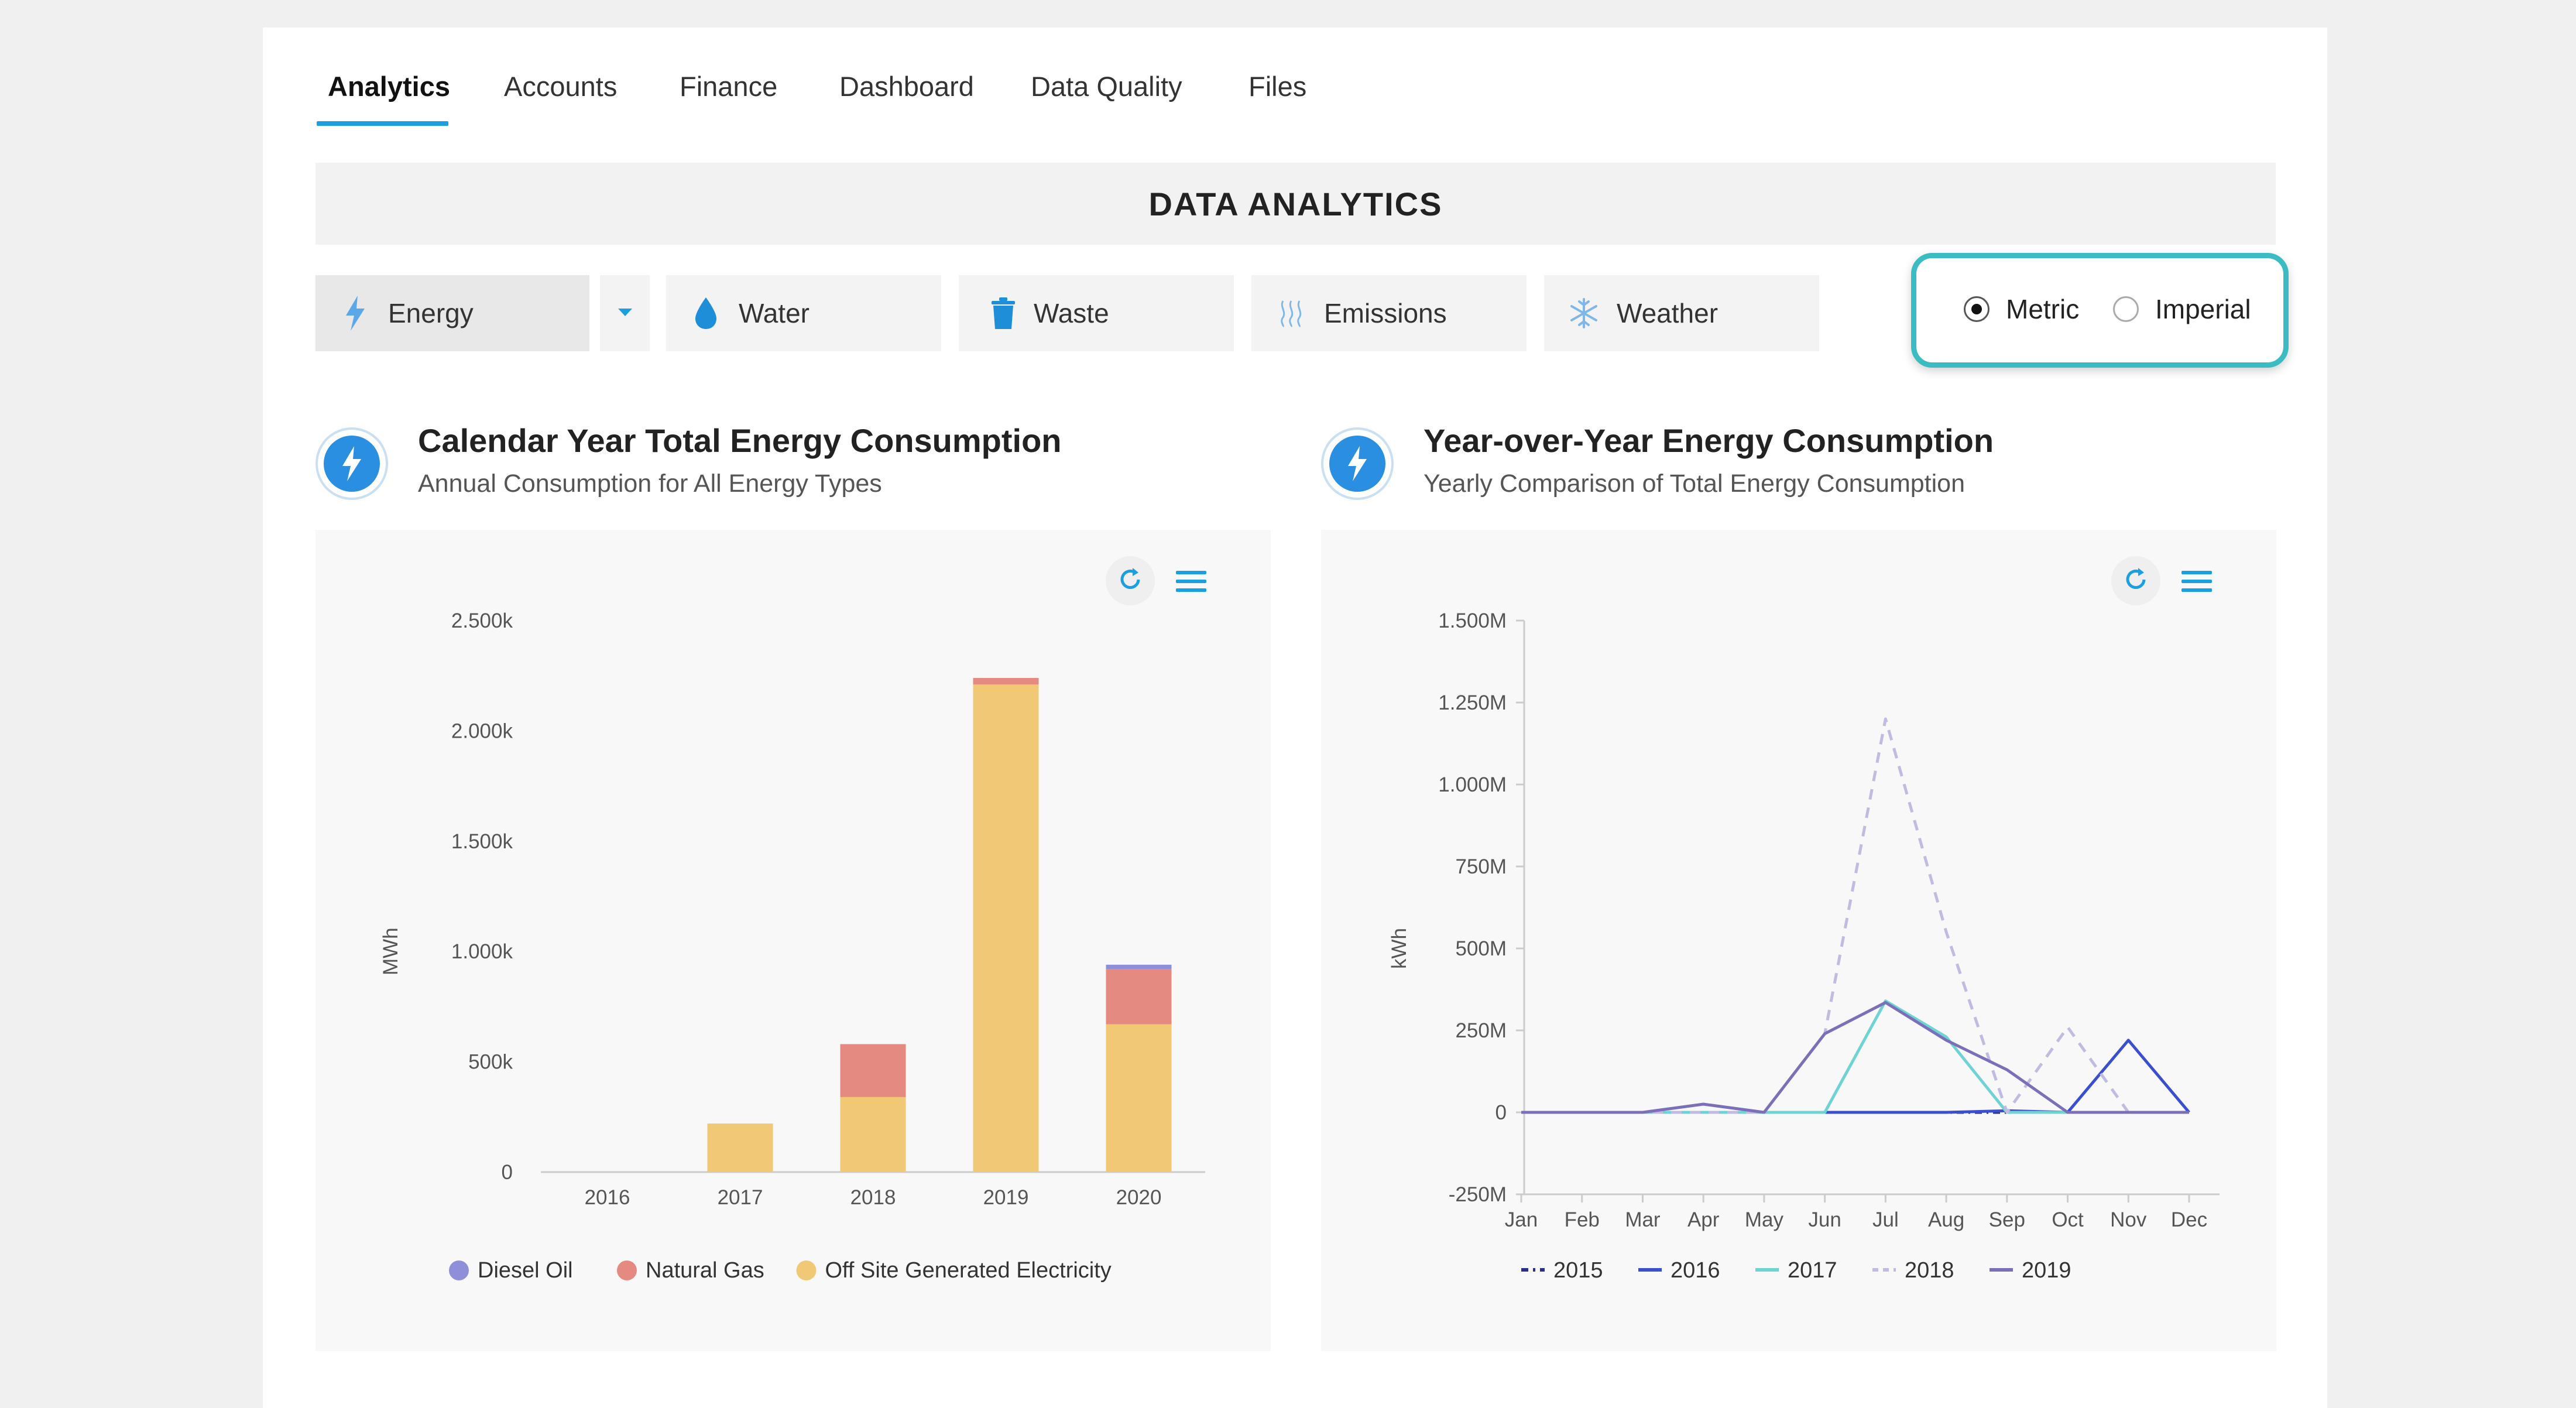  I want to click on y-tick-label: 2.500k, so click(482, 620).